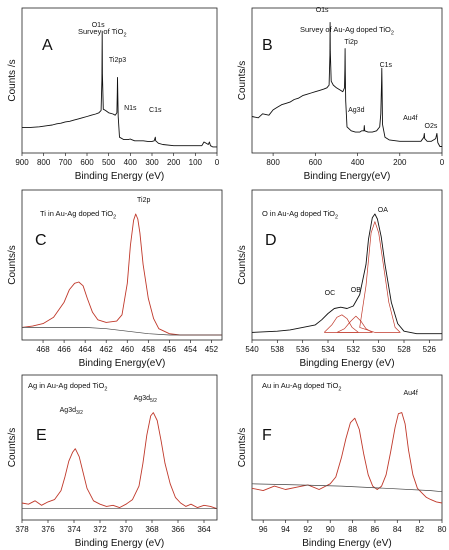 This screenshot has width=449, height=550. Describe the element at coordinates (22, 162) in the screenshot. I see `x-tick-label: 900` at that location.